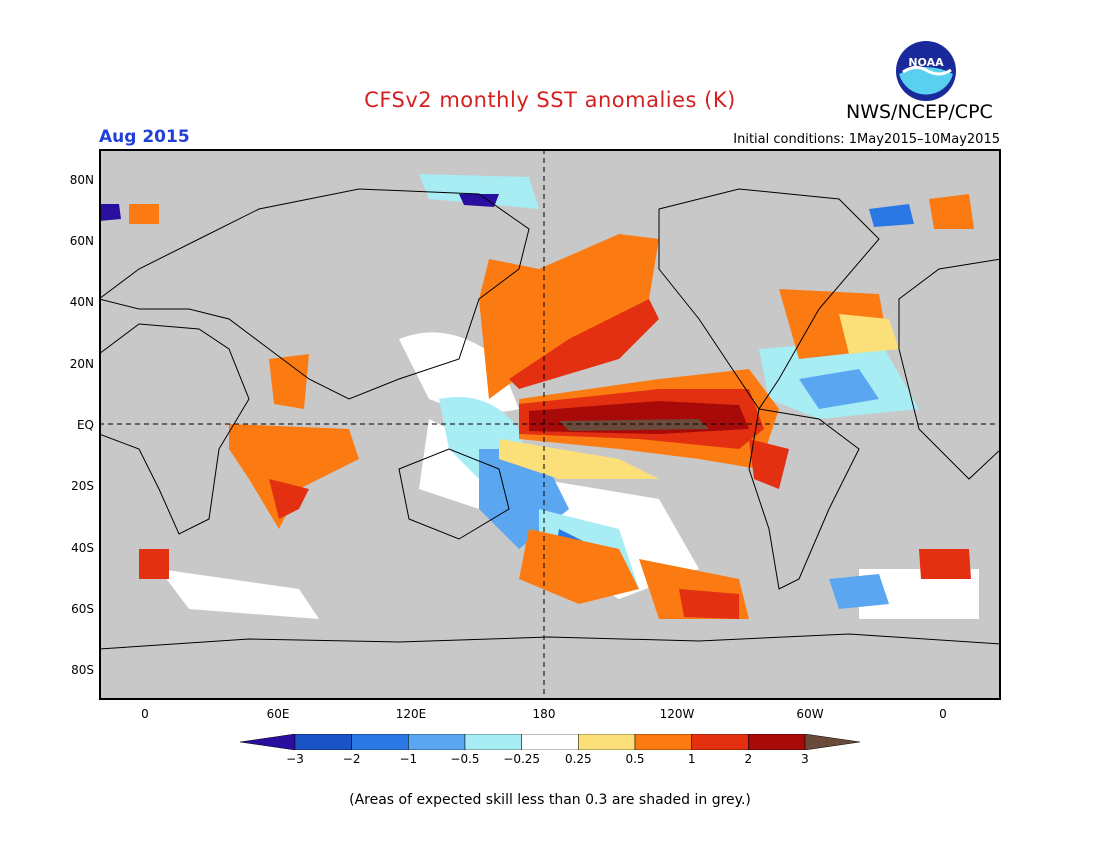 This screenshot has width=1100, height=850. What do you see at coordinates (769, 299) in the screenshot?
I see `north-america-outline` at bounding box center [769, 299].